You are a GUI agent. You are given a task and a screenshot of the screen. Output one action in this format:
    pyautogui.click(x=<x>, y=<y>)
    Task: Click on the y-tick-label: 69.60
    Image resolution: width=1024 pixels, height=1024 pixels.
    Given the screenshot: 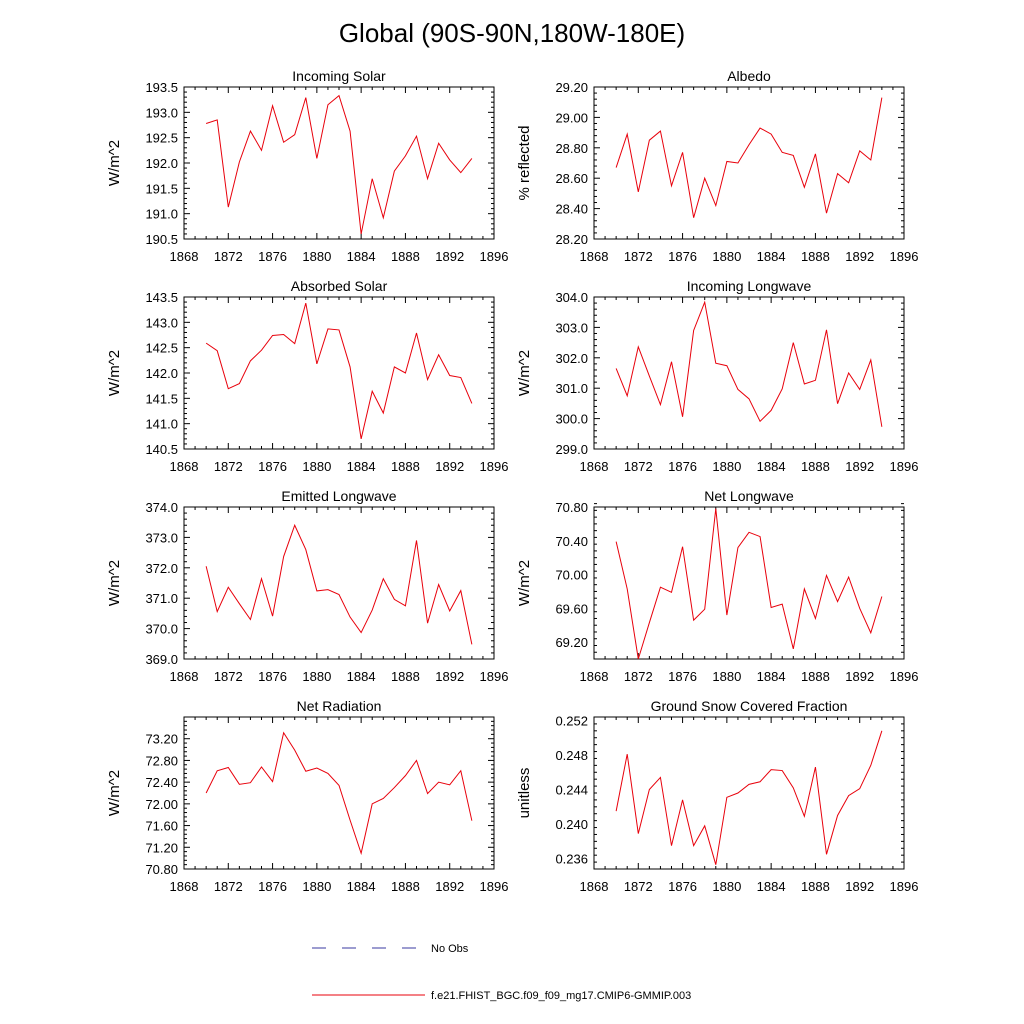 What is the action you would take?
    pyautogui.click(x=571, y=608)
    